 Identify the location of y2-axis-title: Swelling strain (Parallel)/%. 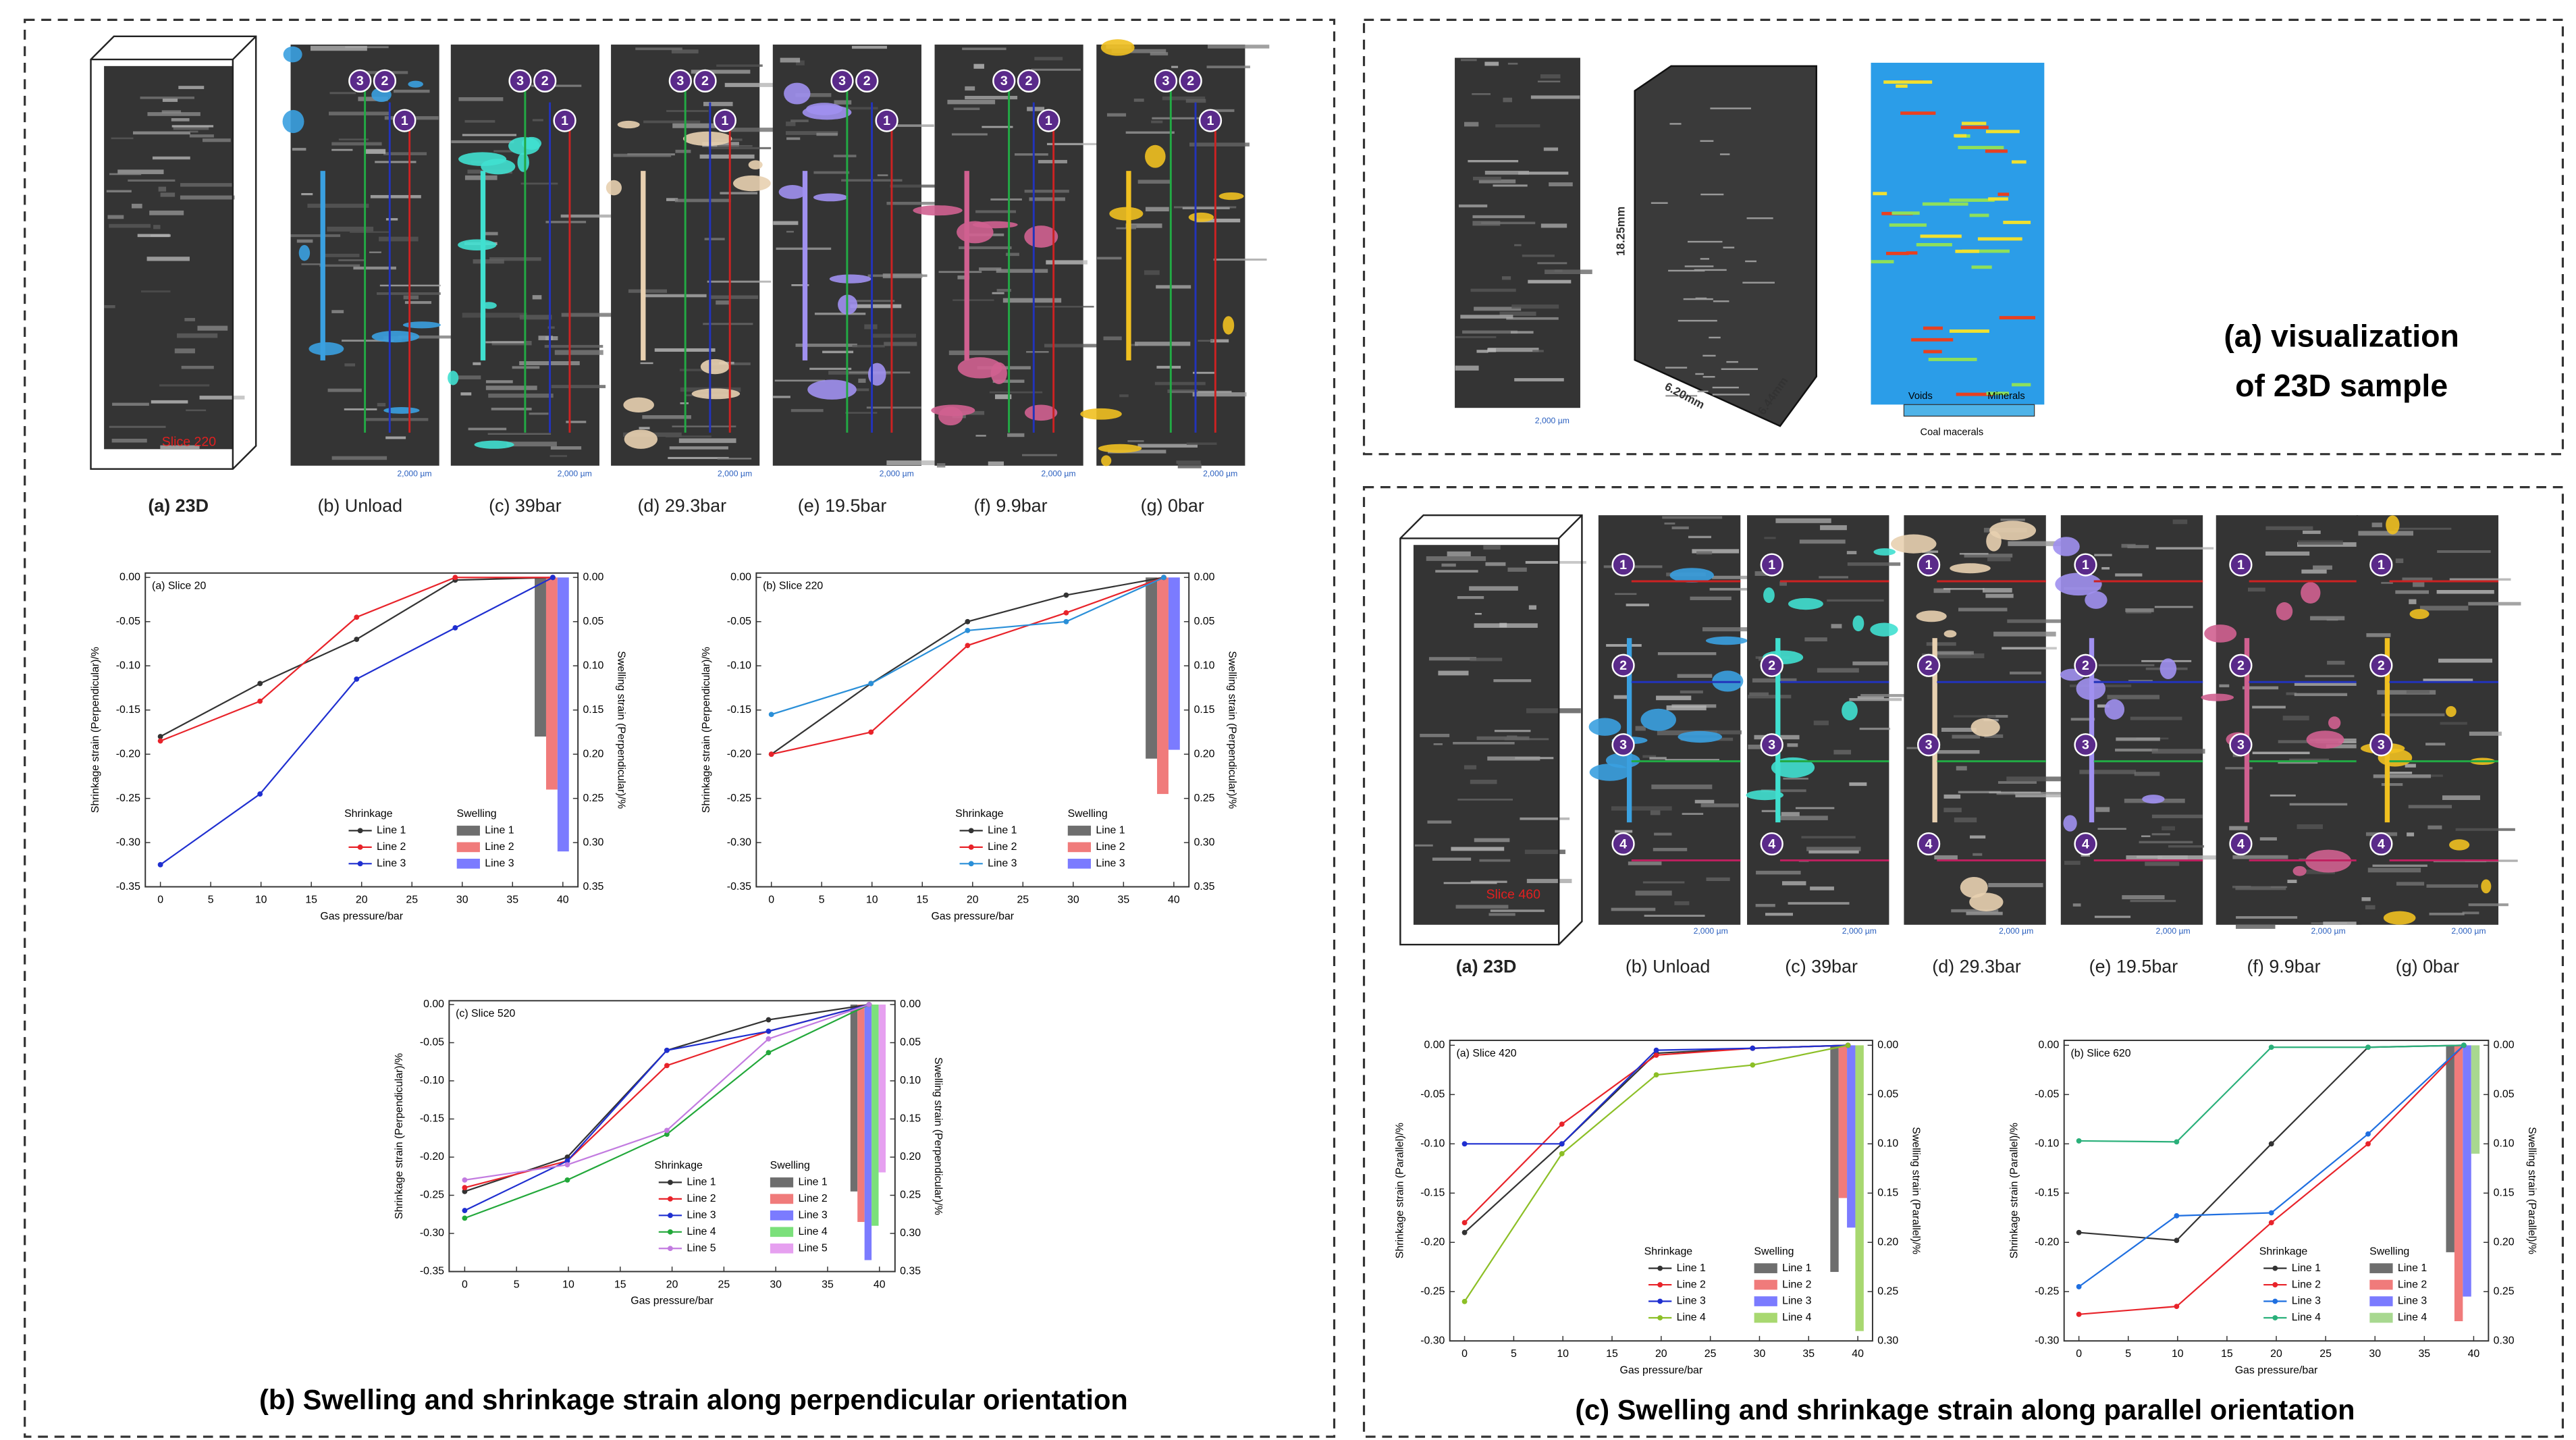
(1915, 1190).